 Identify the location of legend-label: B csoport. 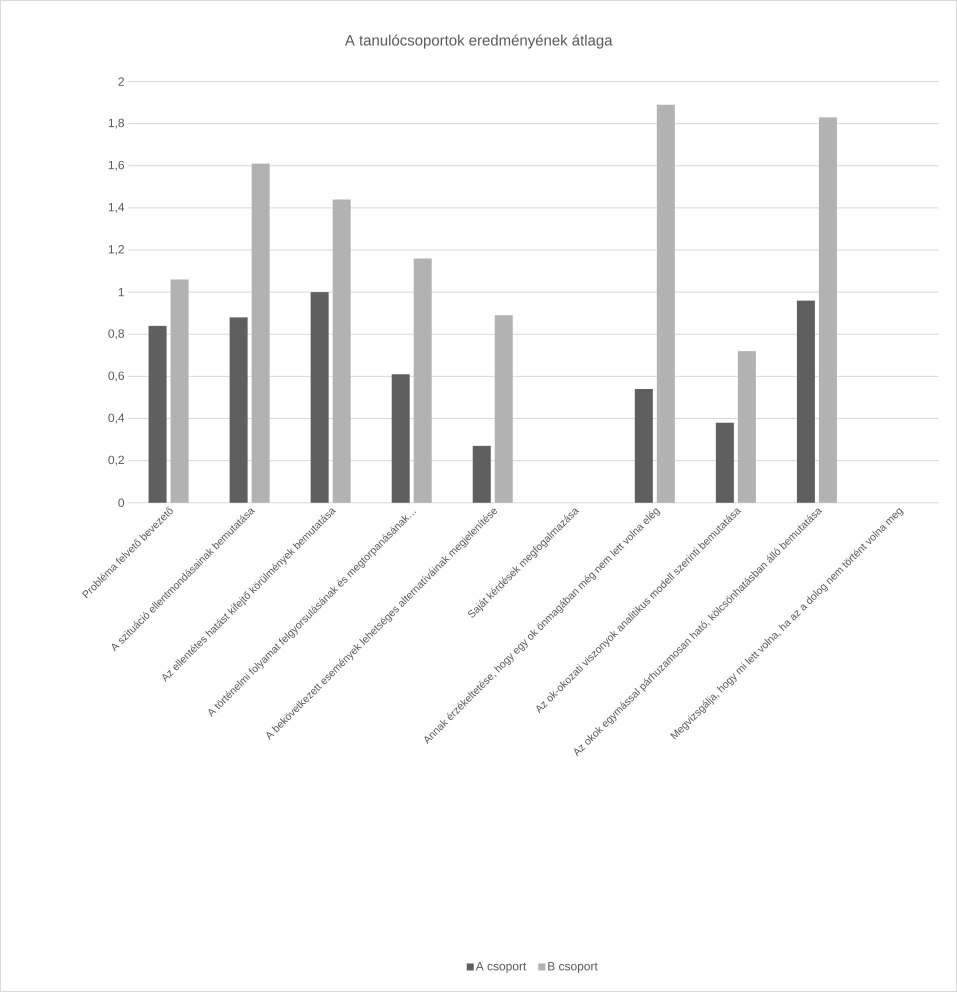
(573, 967).